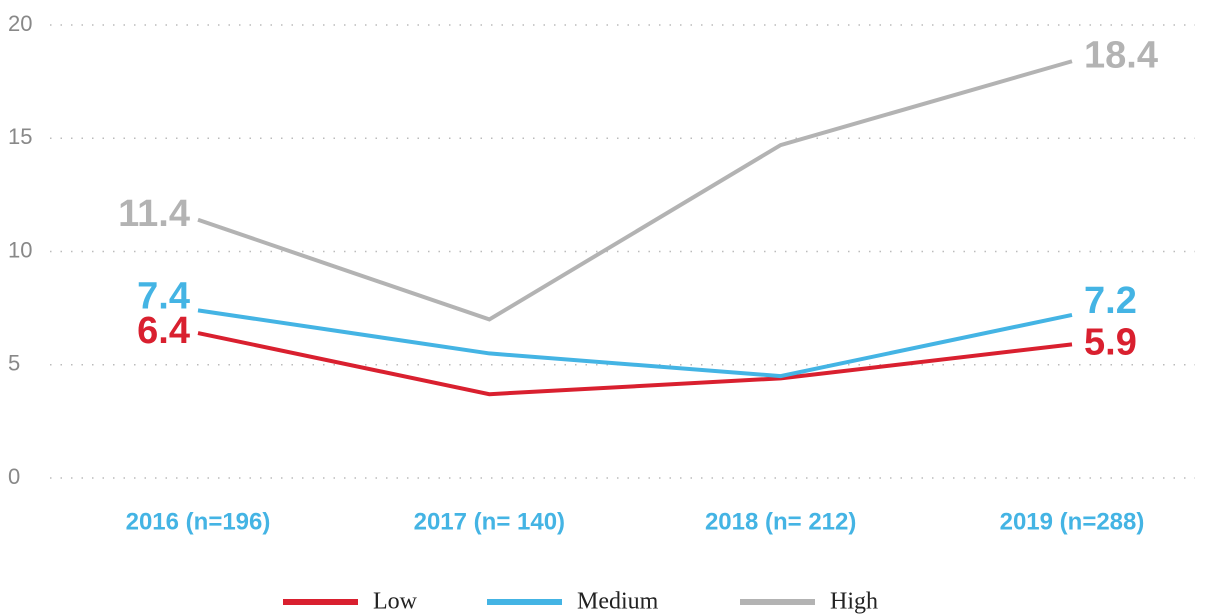 Image resolution: width=1205 pixels, height=615 pixels. I want to click on data-label: 11.4, so click(154, 214).